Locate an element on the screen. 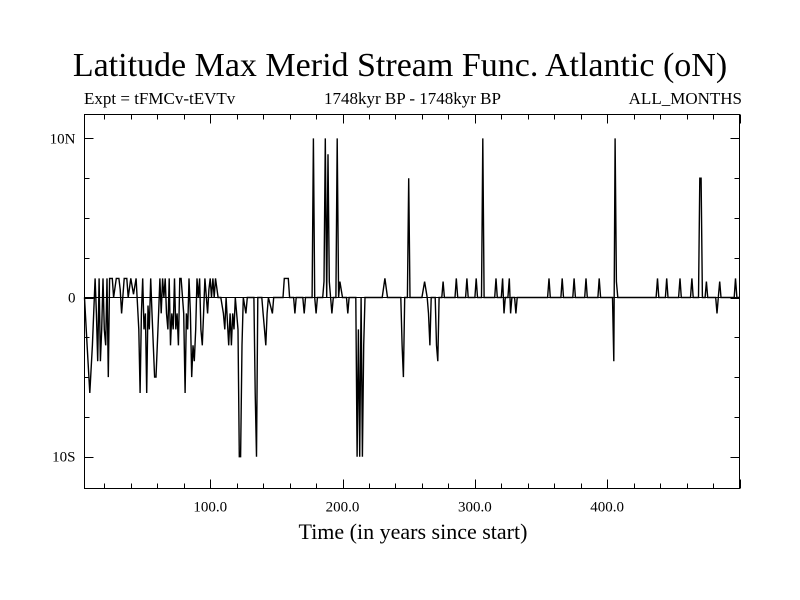  x-tick-label: 200.0 is located at coordinates (343, 508).